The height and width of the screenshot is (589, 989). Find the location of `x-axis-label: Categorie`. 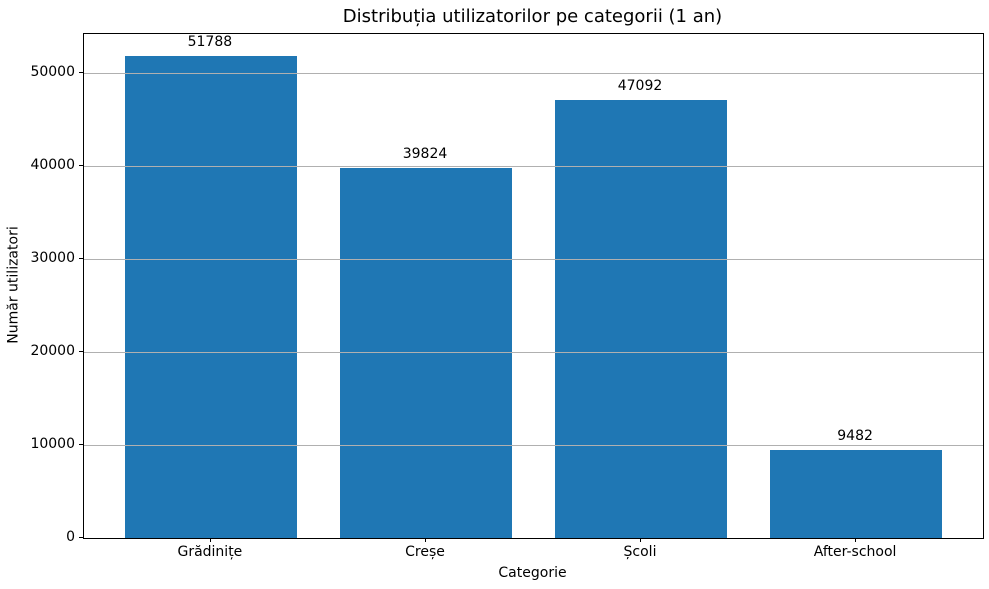

x-axis-label: Categorie is located at coordinates (532, 573).